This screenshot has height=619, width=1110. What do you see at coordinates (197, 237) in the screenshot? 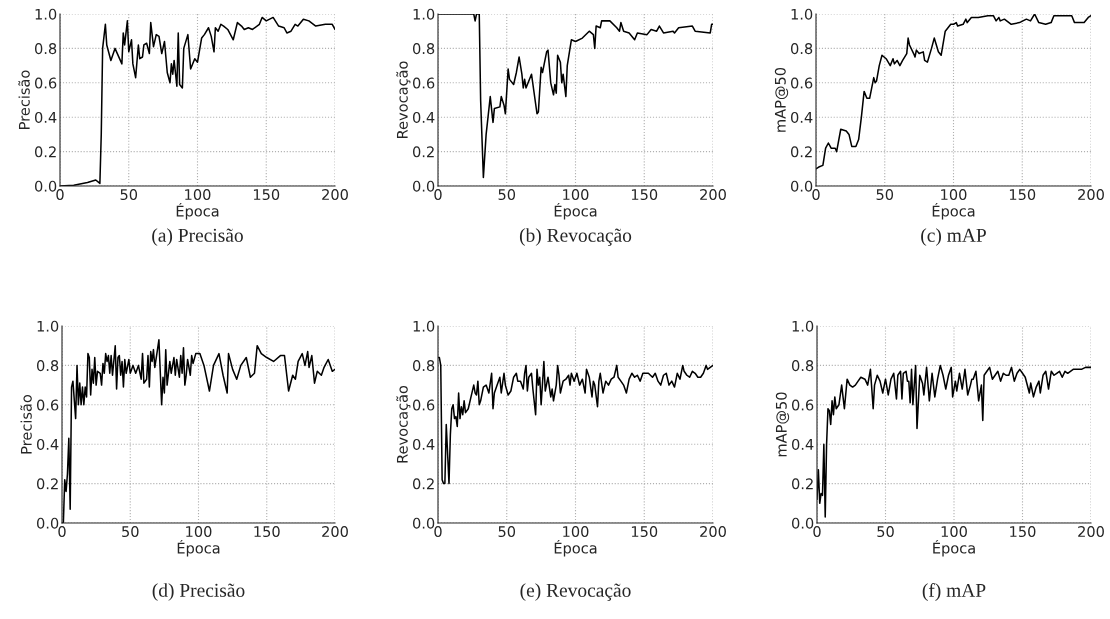
I see `text: (a) Precisão` at bounding box center [197, 237].